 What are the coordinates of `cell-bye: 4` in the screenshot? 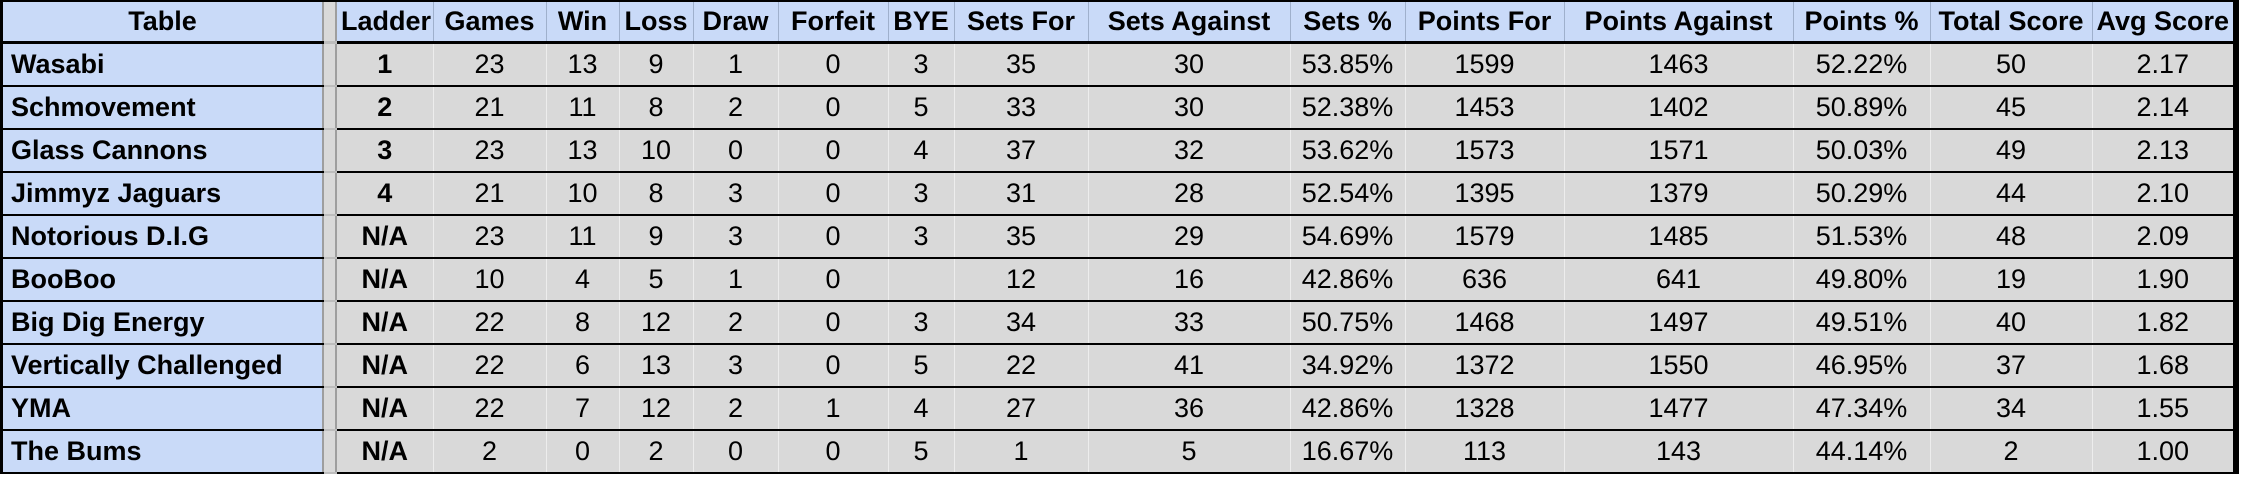 It's located at (920, 151).